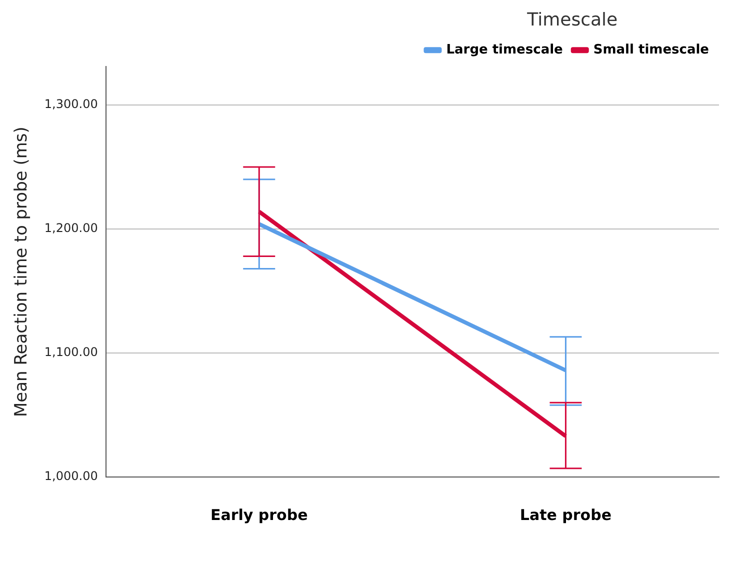 This screenshot has width=741, height=563. I want to click on y-tick-label: 1,200.00, so click(71, 228).